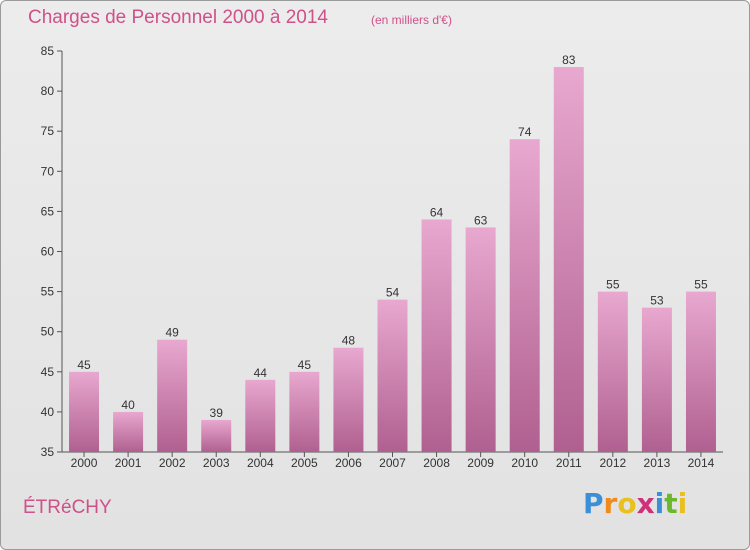 This screenshot has height=550, width=750. What do you see at coordinates (671, 503) in the screenshot?
I see `brand-letter: t` at bounding box center [671, 503].